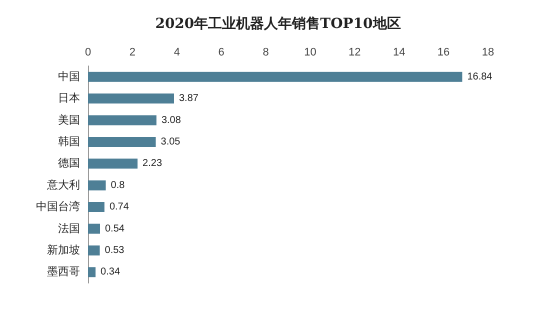  Describe the element at coordinates (69, 164) in the screenshot. I see `y-tick-label: 德国` at that location.